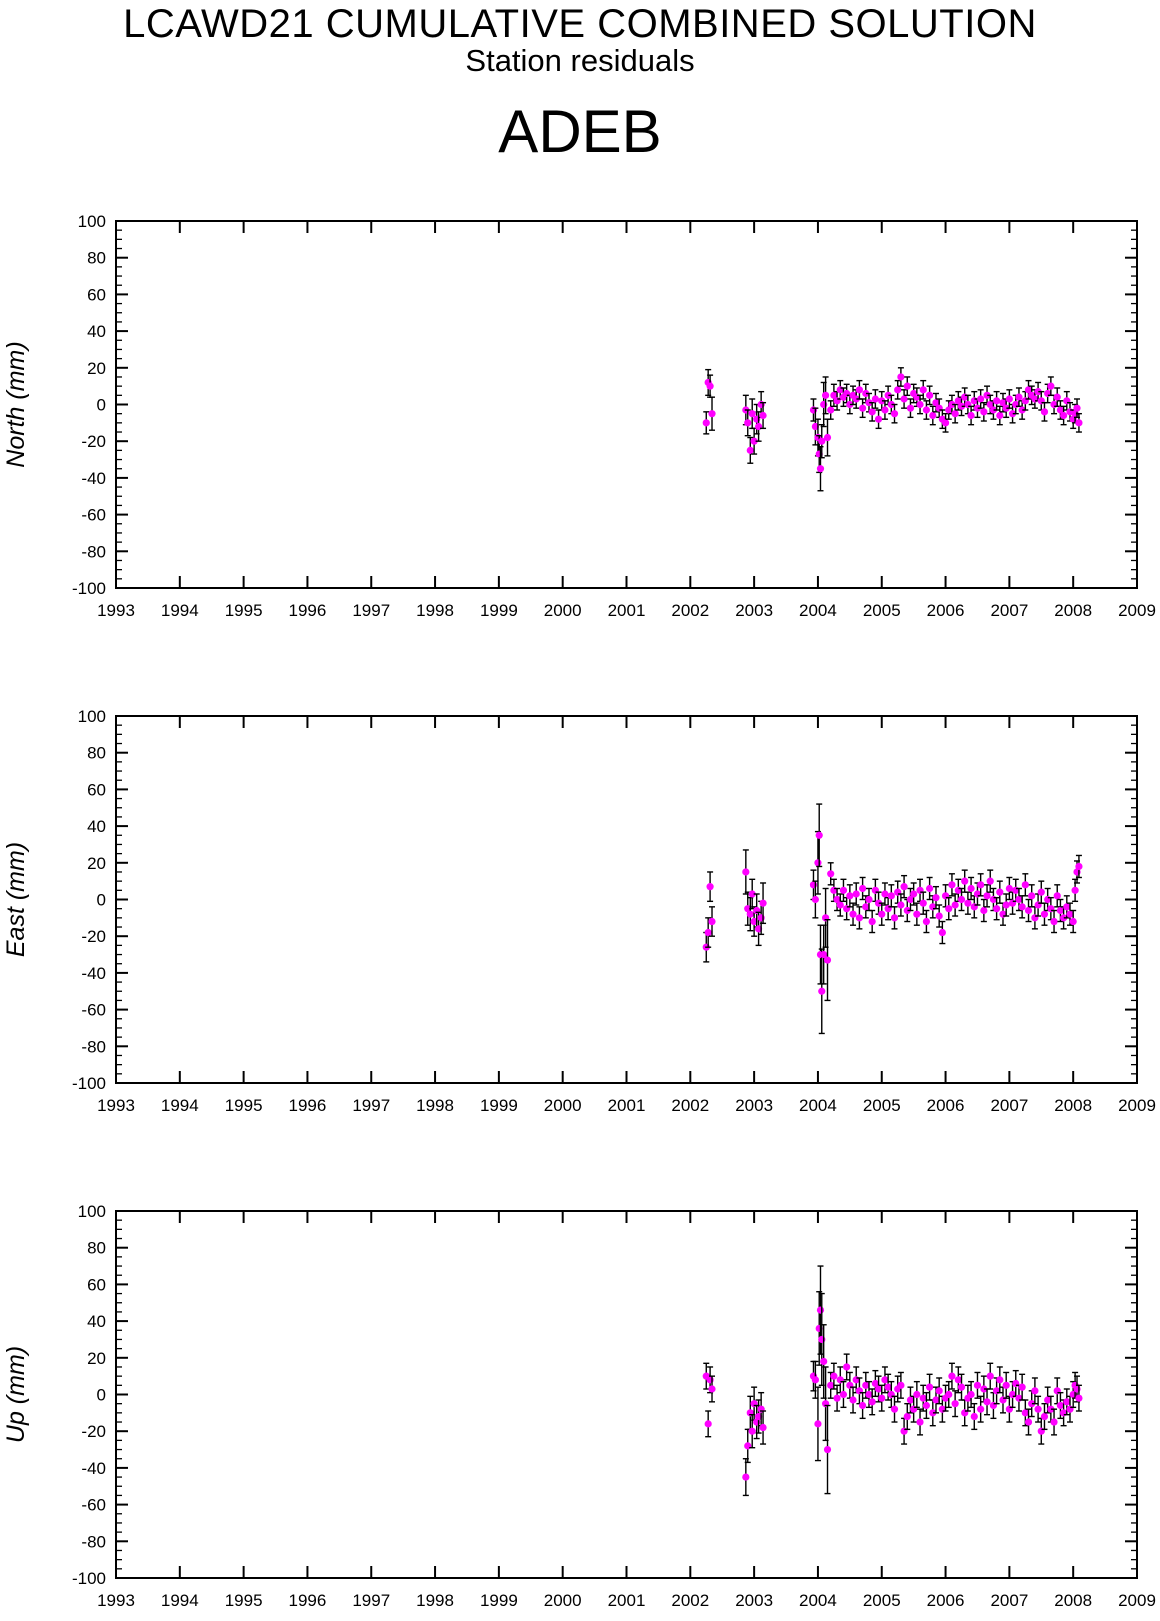 This screenshot has width=1160, height=1621. I want to click on y-tick-label: 0, so click(101, 900).